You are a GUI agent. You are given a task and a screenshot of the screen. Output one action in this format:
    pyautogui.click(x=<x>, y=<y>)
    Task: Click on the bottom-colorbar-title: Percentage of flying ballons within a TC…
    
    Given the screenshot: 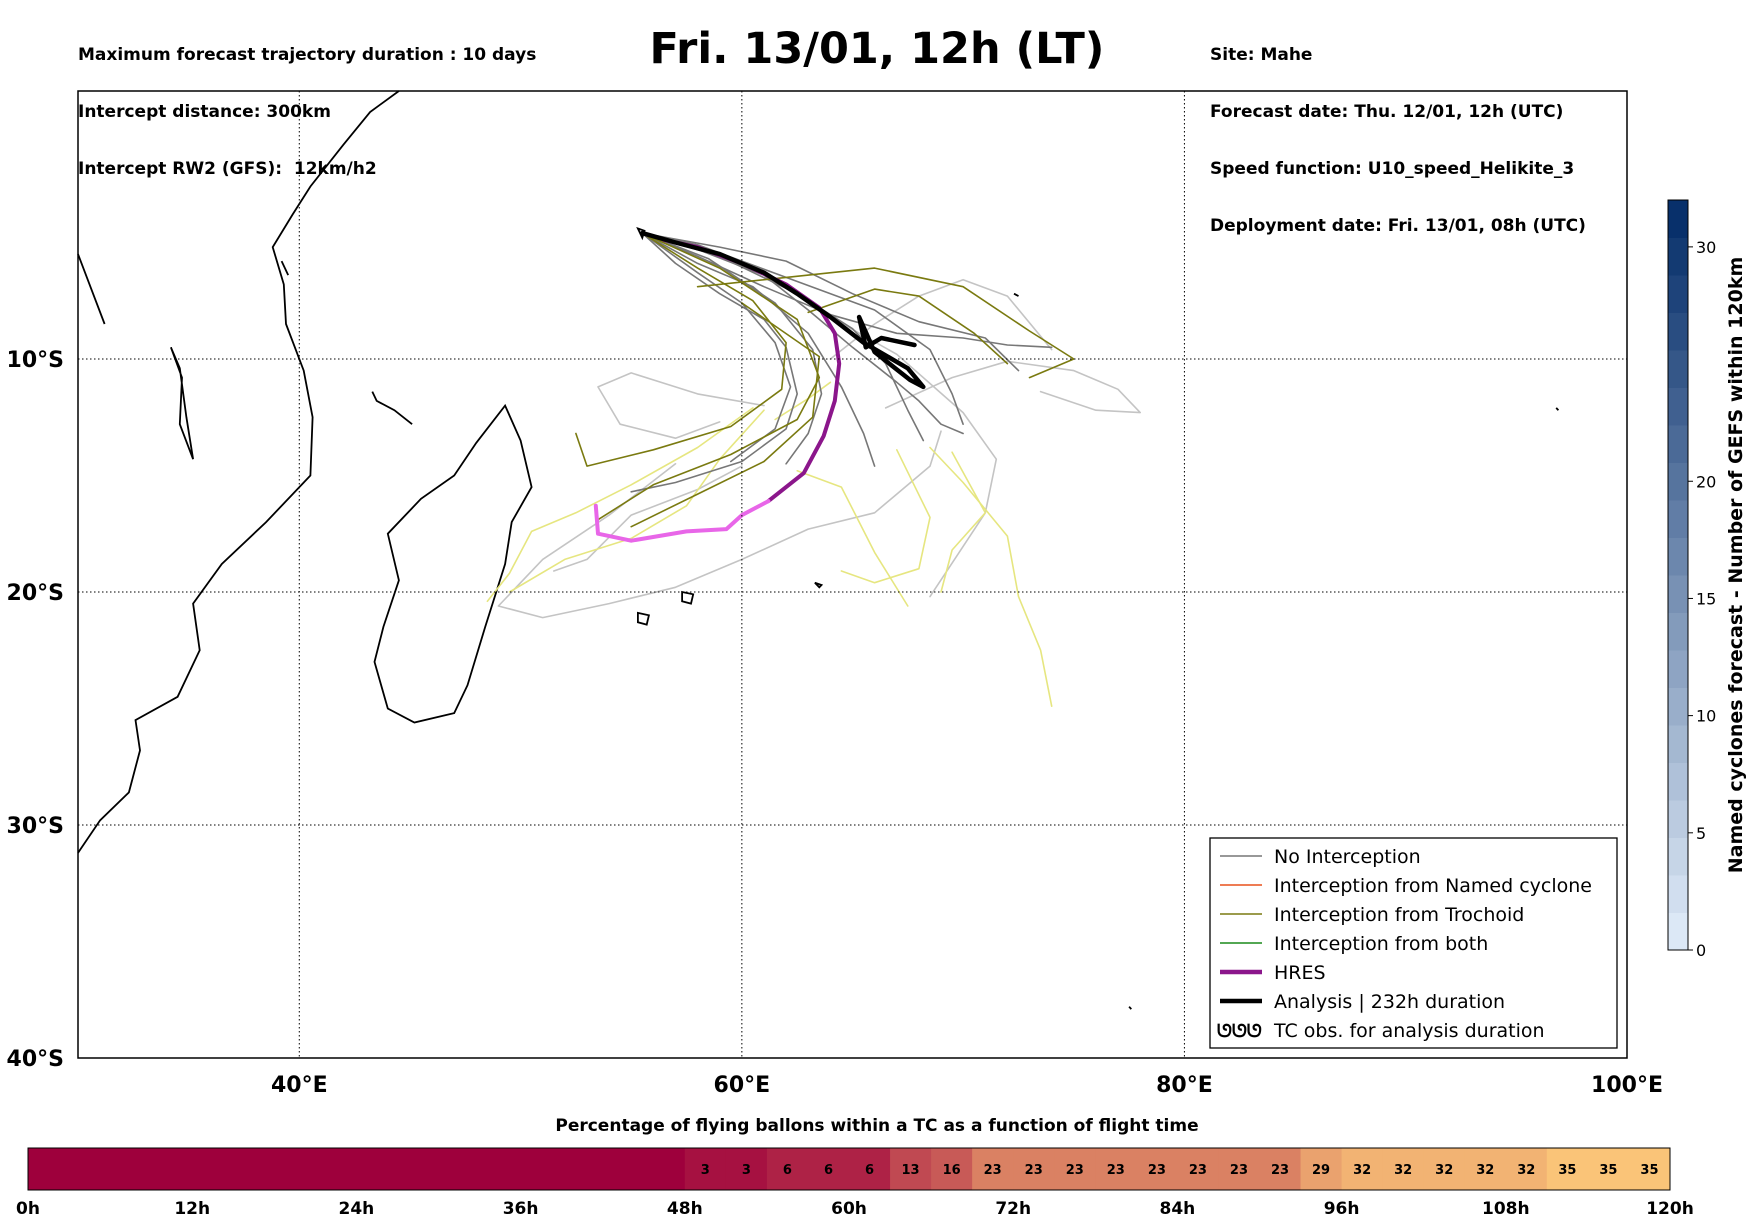 What is the action you would take?
    pyautogui.click(x=877, y=1126)
    